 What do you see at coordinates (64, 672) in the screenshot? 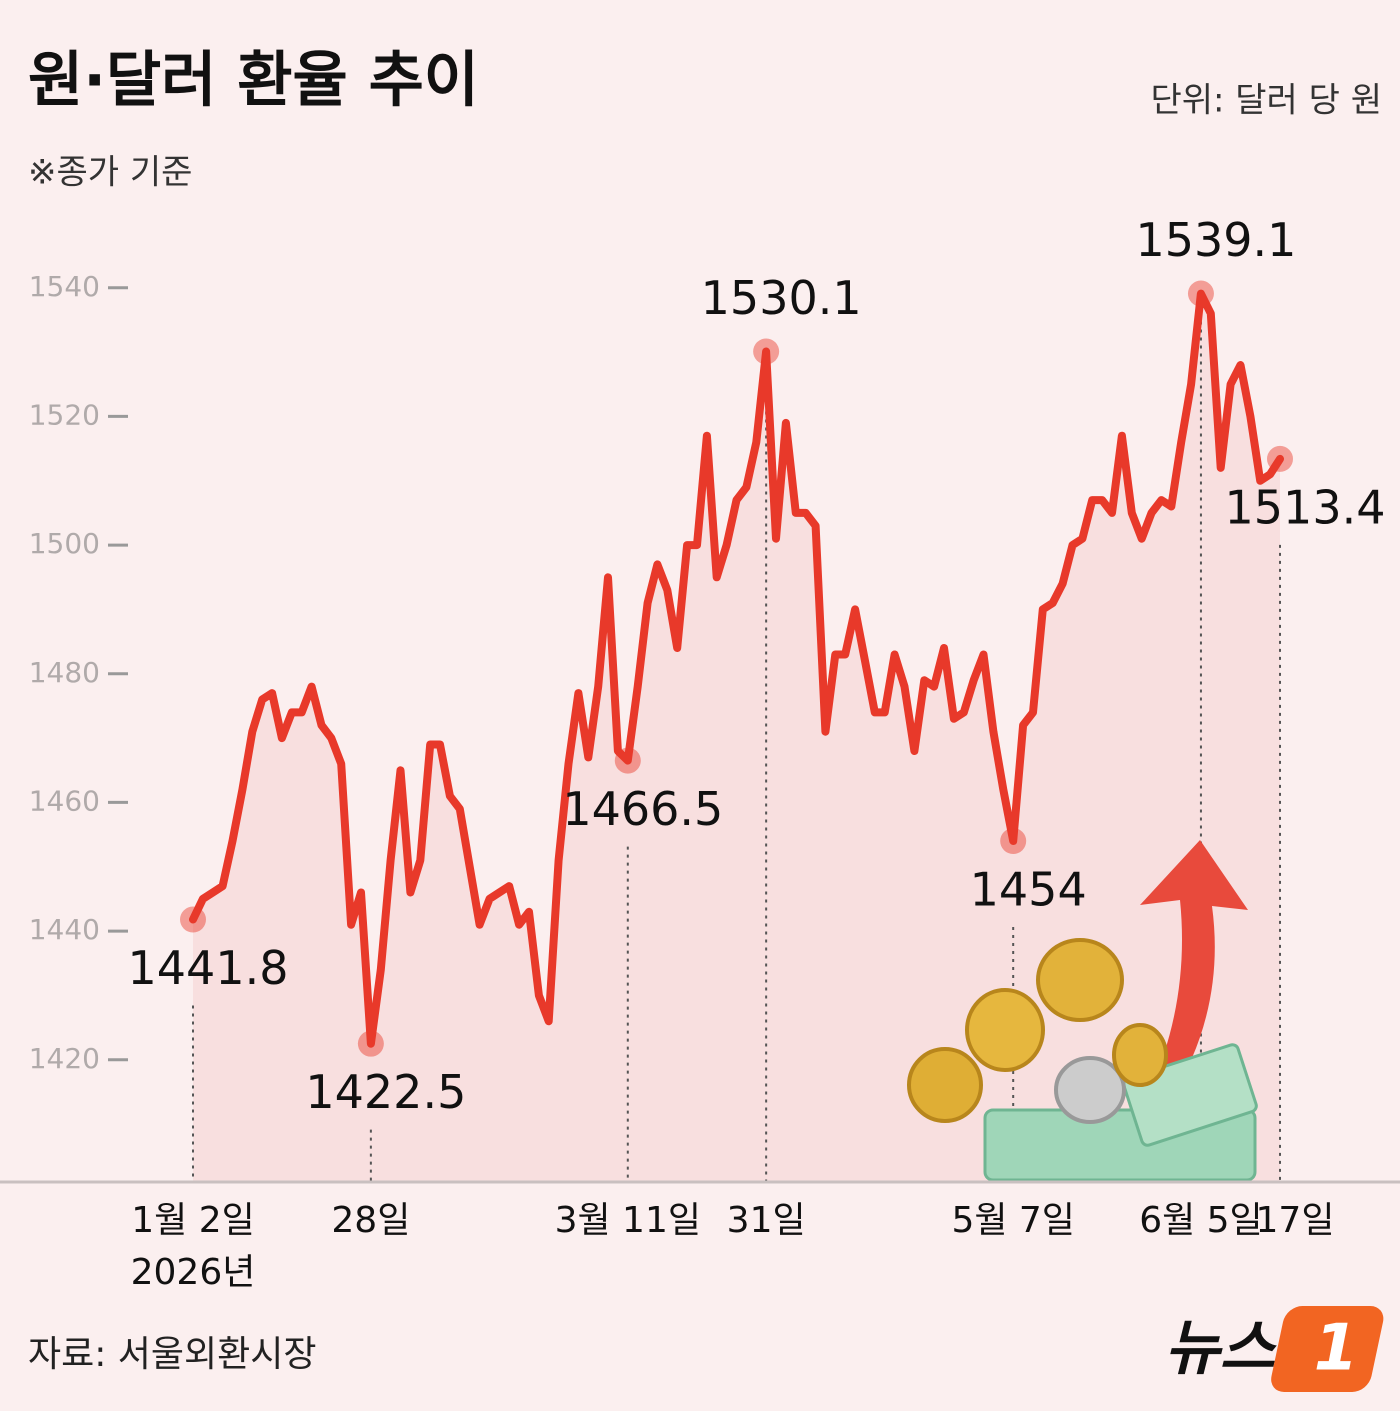
I see `y-tick-label: 1480` at bounding box center [64, 672].